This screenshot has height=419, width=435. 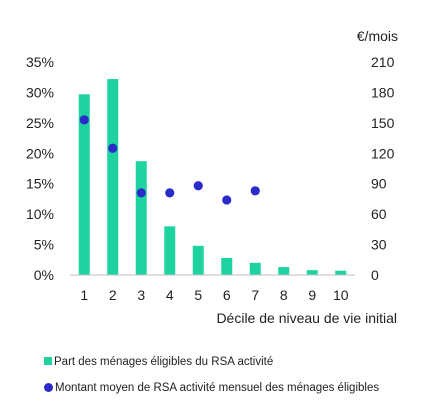 I want to click on right-axis: 0 30 60 90 120 150 180 210, so click(x=383, y=168).